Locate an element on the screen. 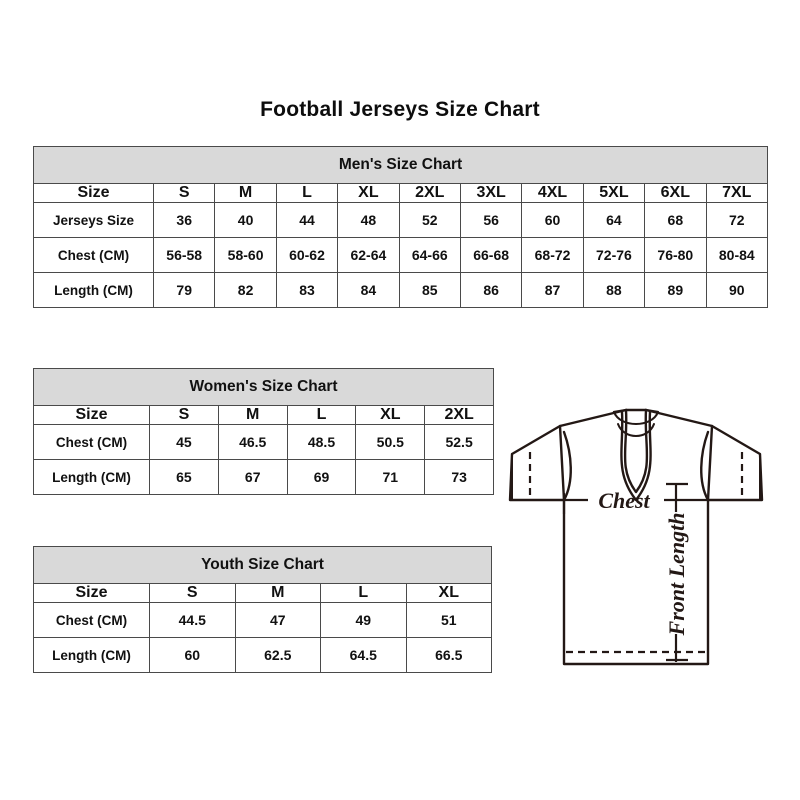  table-cell: 47 is located at coordinates (277, 620).